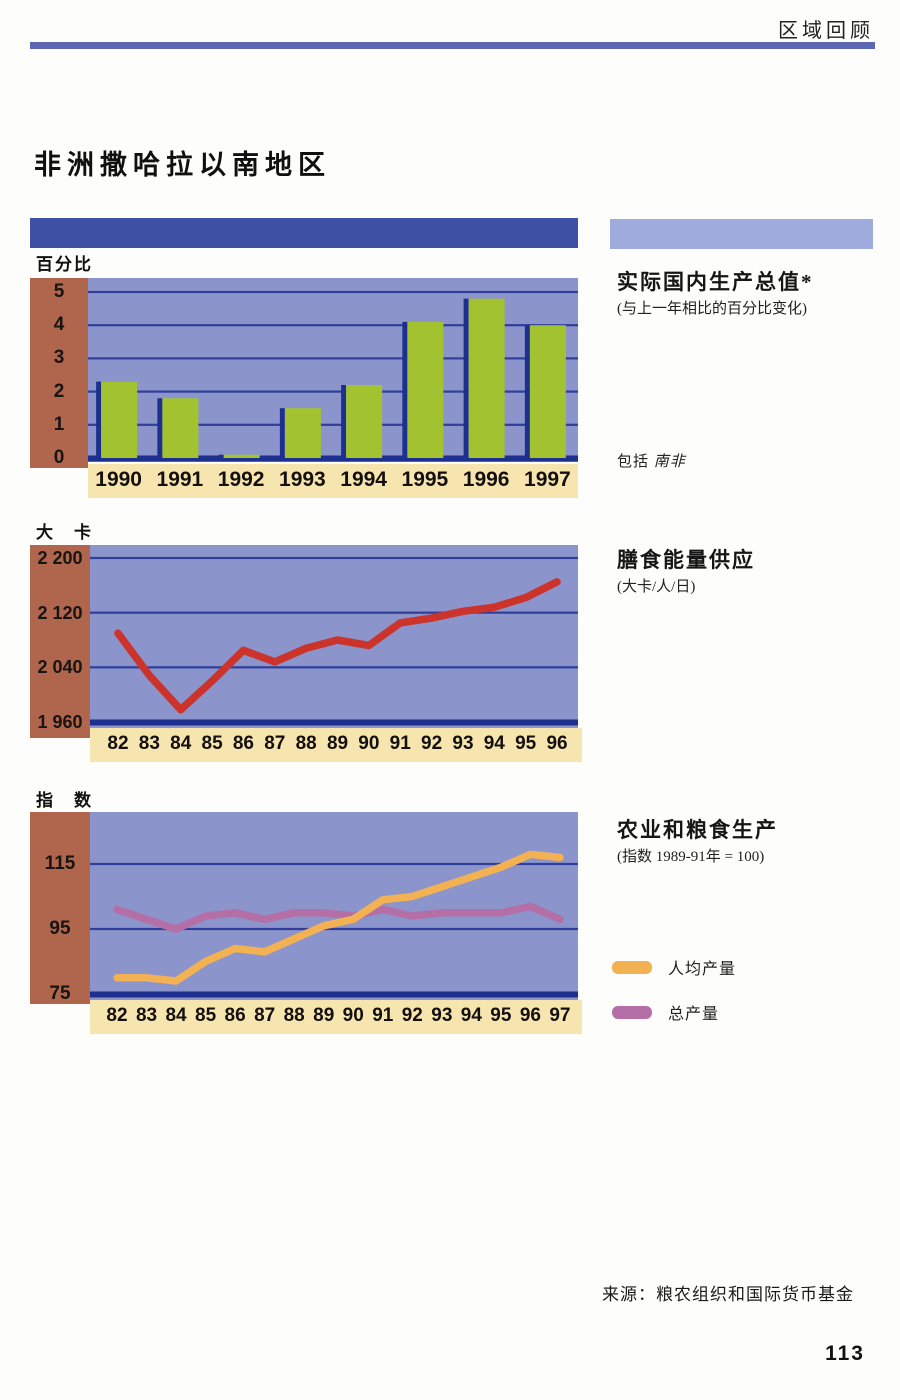 This screenshot has height=1400, width=900. I want to click on header-rule, so click(452, 45).